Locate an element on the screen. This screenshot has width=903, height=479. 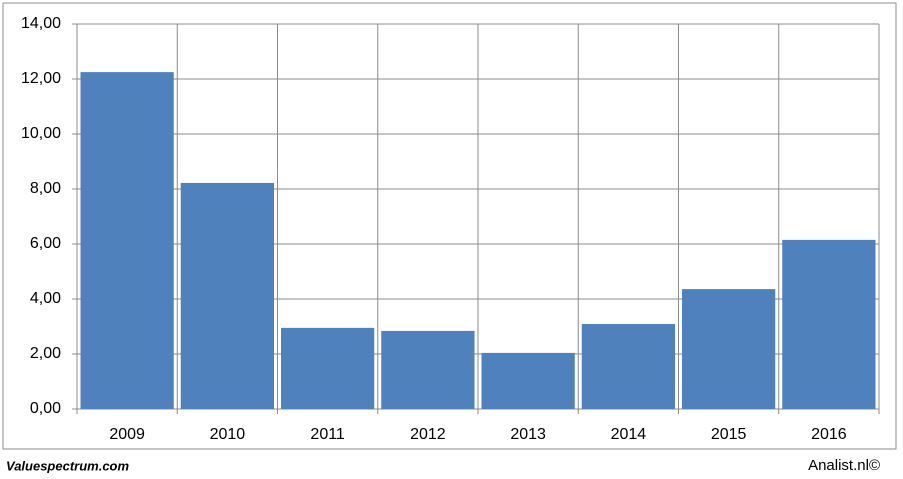
x-tick-label: 2015 is located at coordinates (729, 434).